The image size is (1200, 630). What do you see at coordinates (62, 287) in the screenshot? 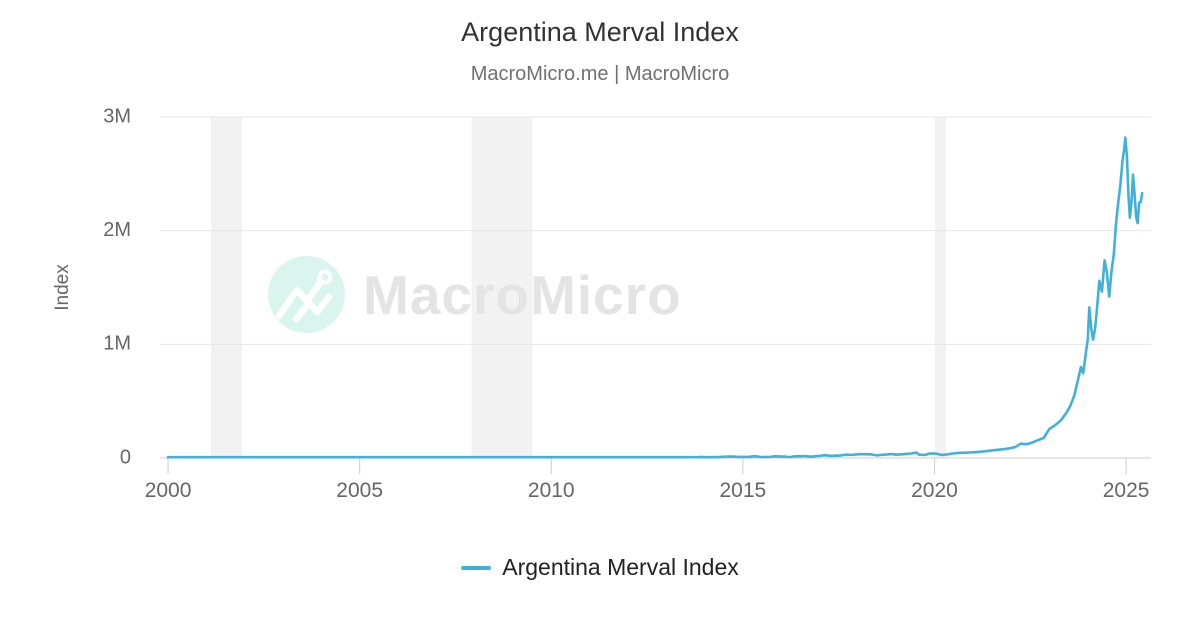
I see `y-axis-title: Index` at bounding box center [62, 287].